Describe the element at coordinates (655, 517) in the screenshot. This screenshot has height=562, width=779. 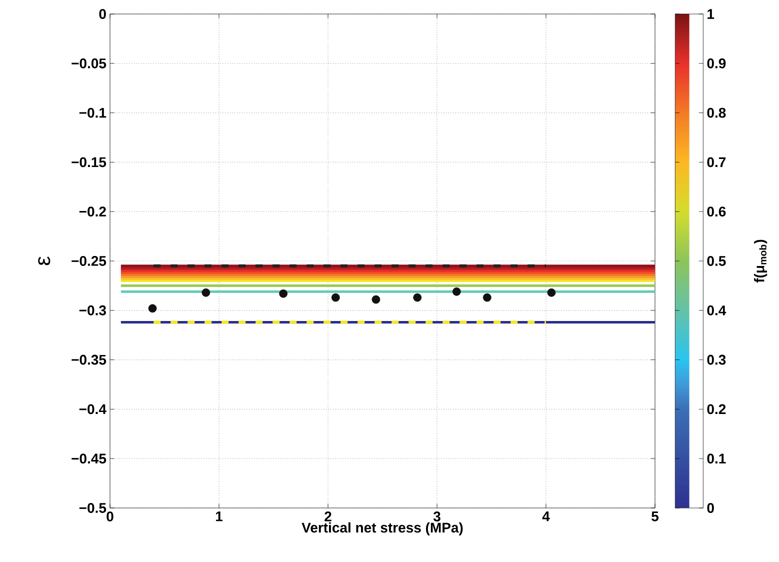
I see `x-tick-label: 5` at that location.